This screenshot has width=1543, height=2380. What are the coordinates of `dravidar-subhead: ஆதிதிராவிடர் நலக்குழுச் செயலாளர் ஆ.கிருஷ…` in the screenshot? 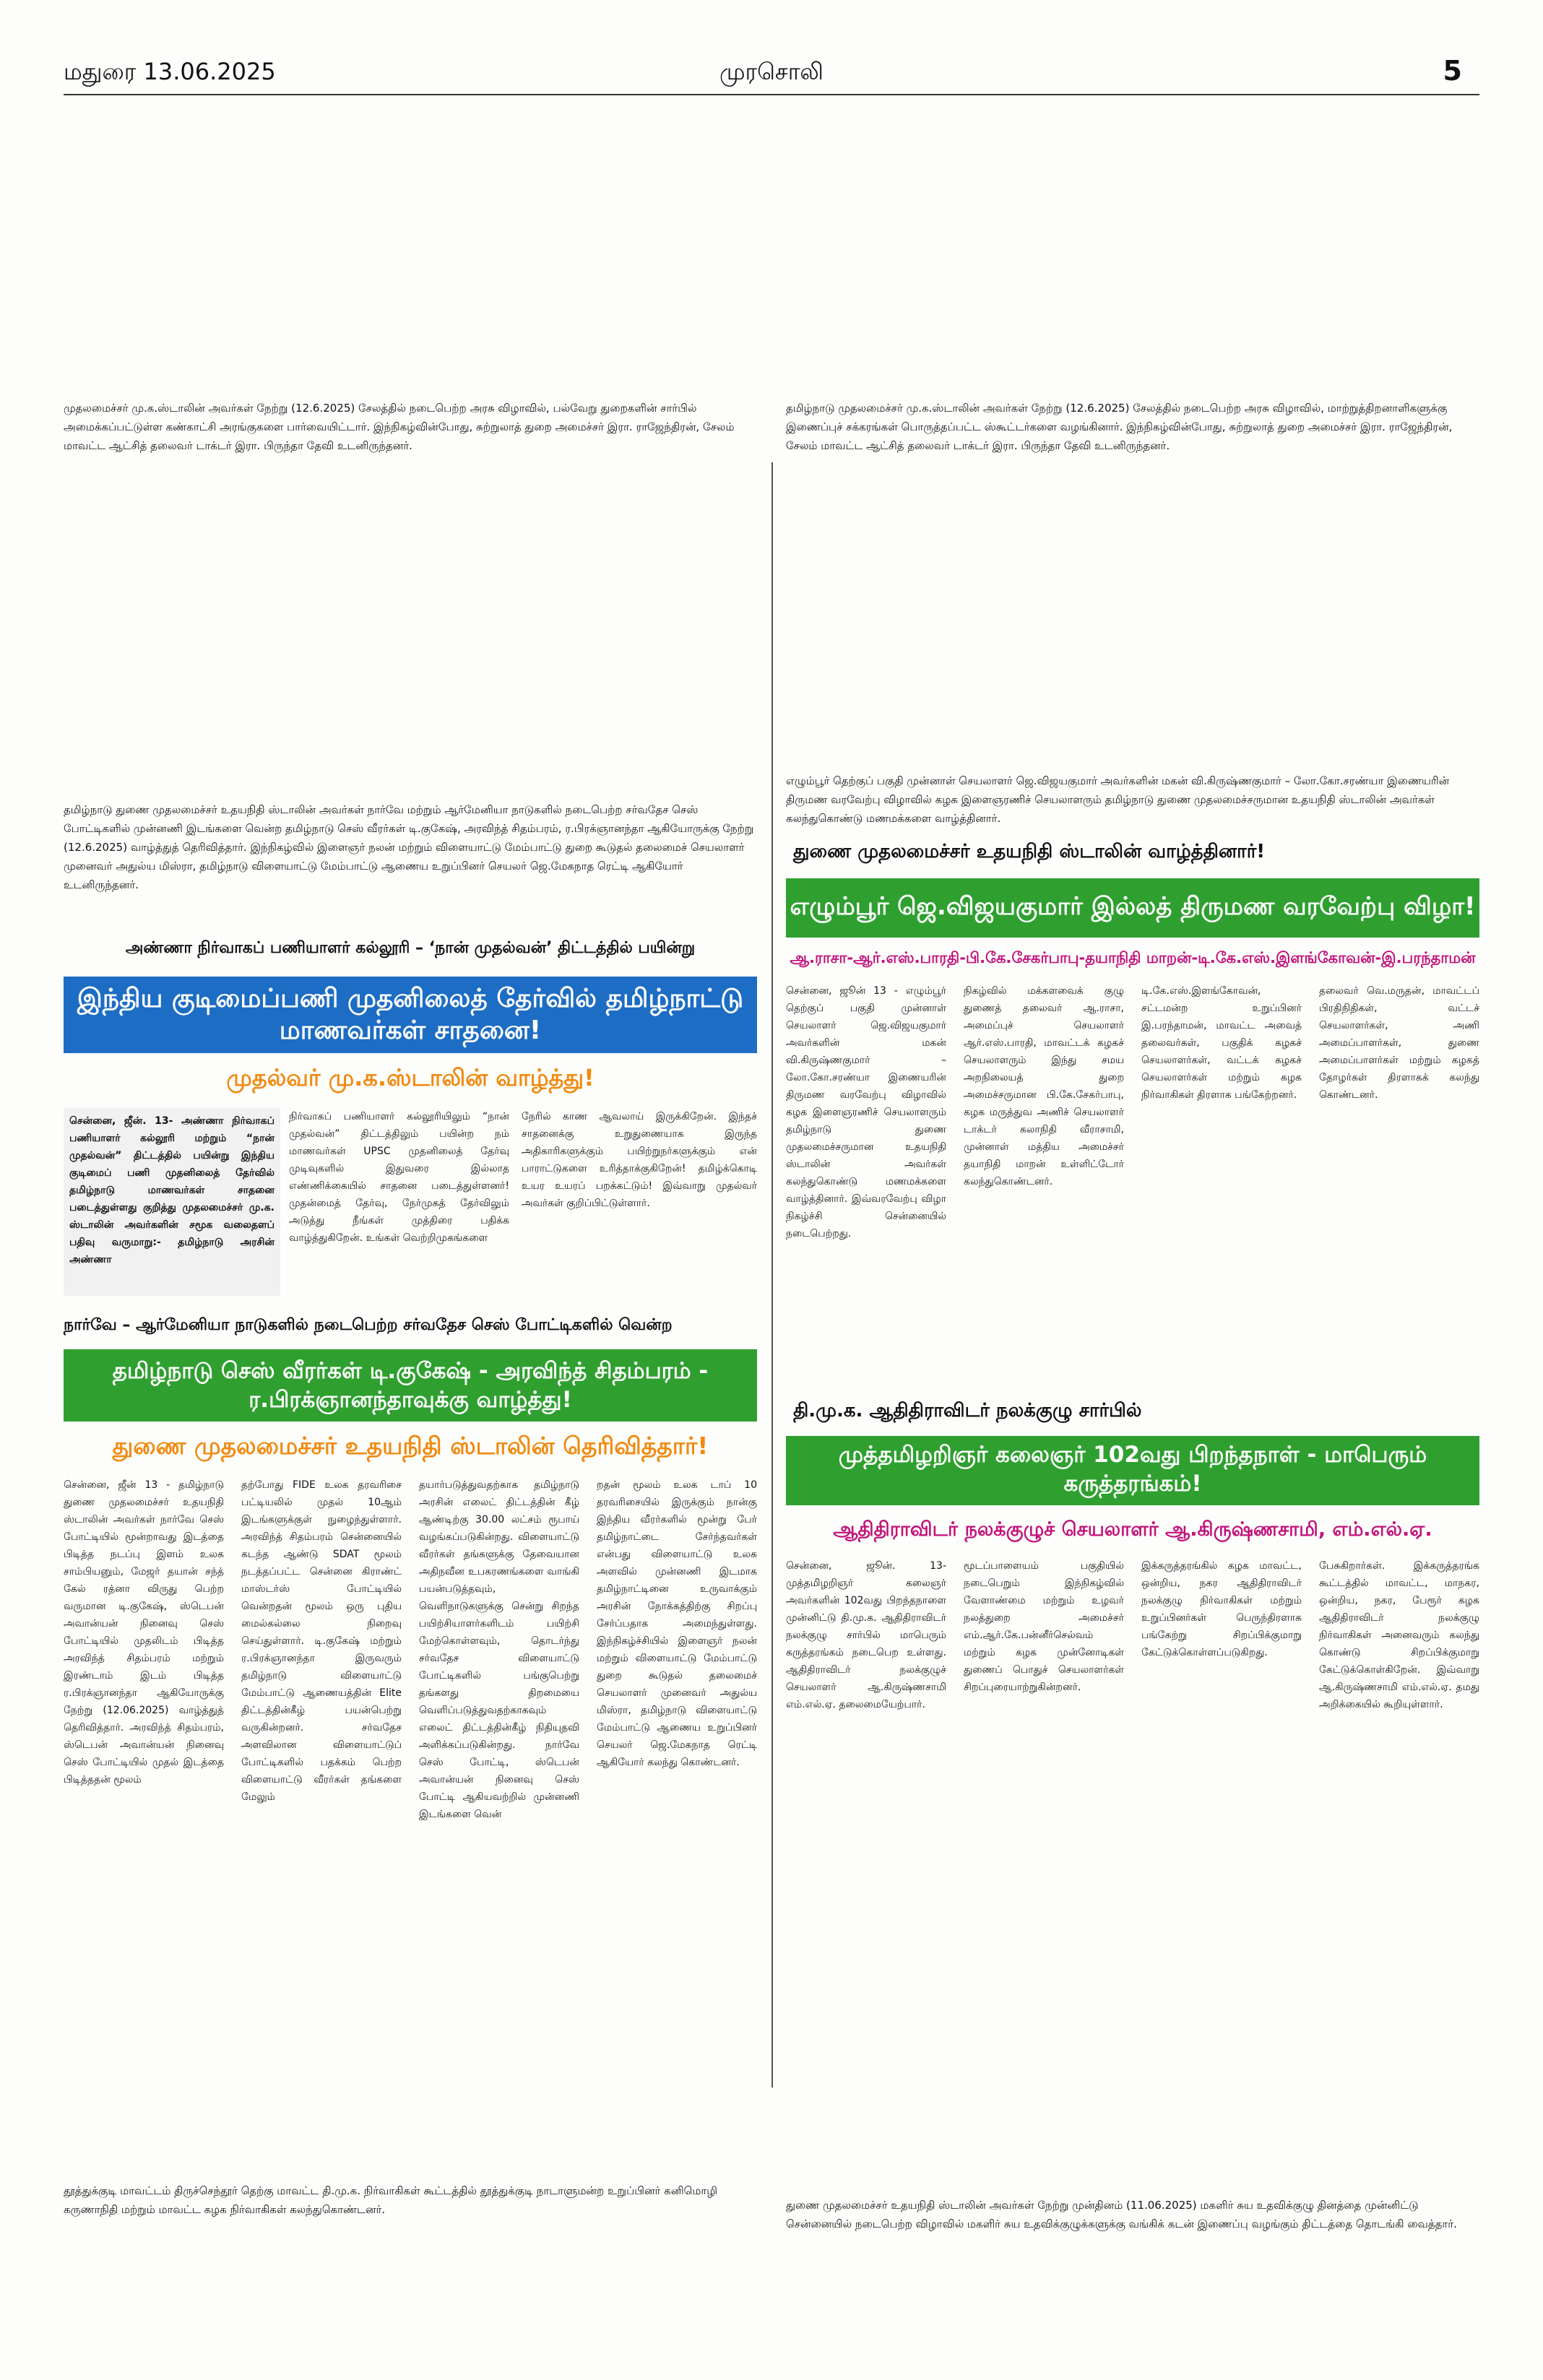 It's located at (1132, 1529).